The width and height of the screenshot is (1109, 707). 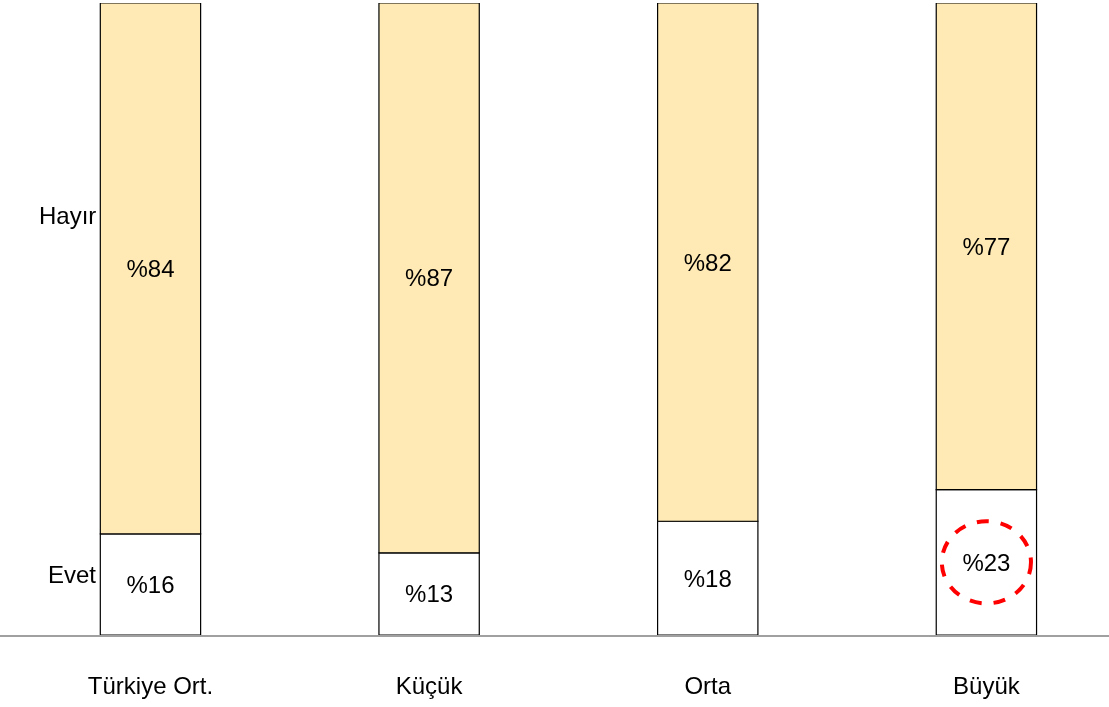 I want to click on x-tick-label: Türkiye Ort., so click(x=150, y=685).